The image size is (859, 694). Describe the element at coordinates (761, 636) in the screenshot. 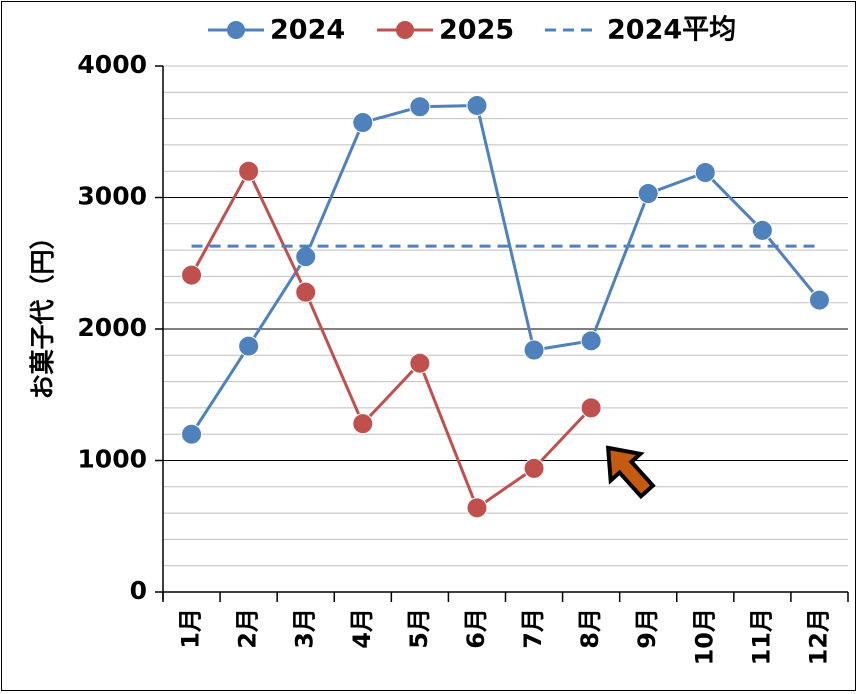

I see `x-tick-label: 11月` at that location.